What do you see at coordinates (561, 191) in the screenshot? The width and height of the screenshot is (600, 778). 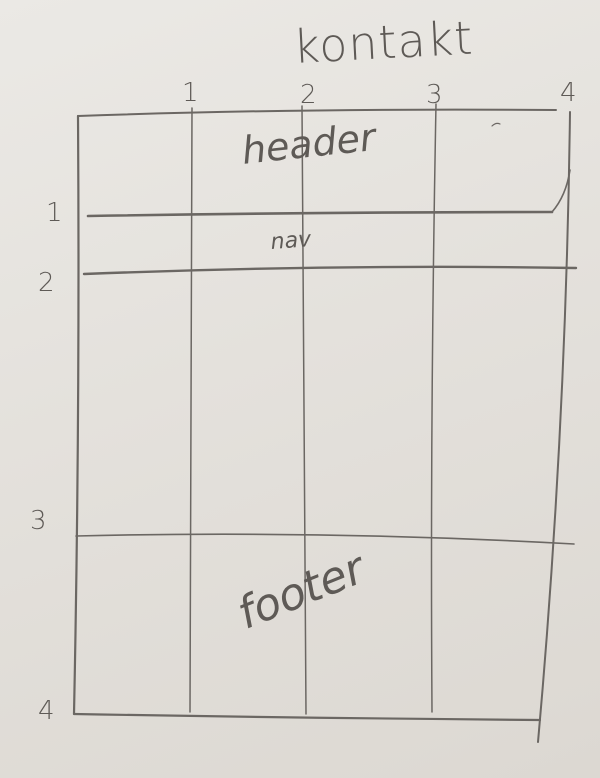 I see `row-line-1-hook` at bounding box center [561, 191].